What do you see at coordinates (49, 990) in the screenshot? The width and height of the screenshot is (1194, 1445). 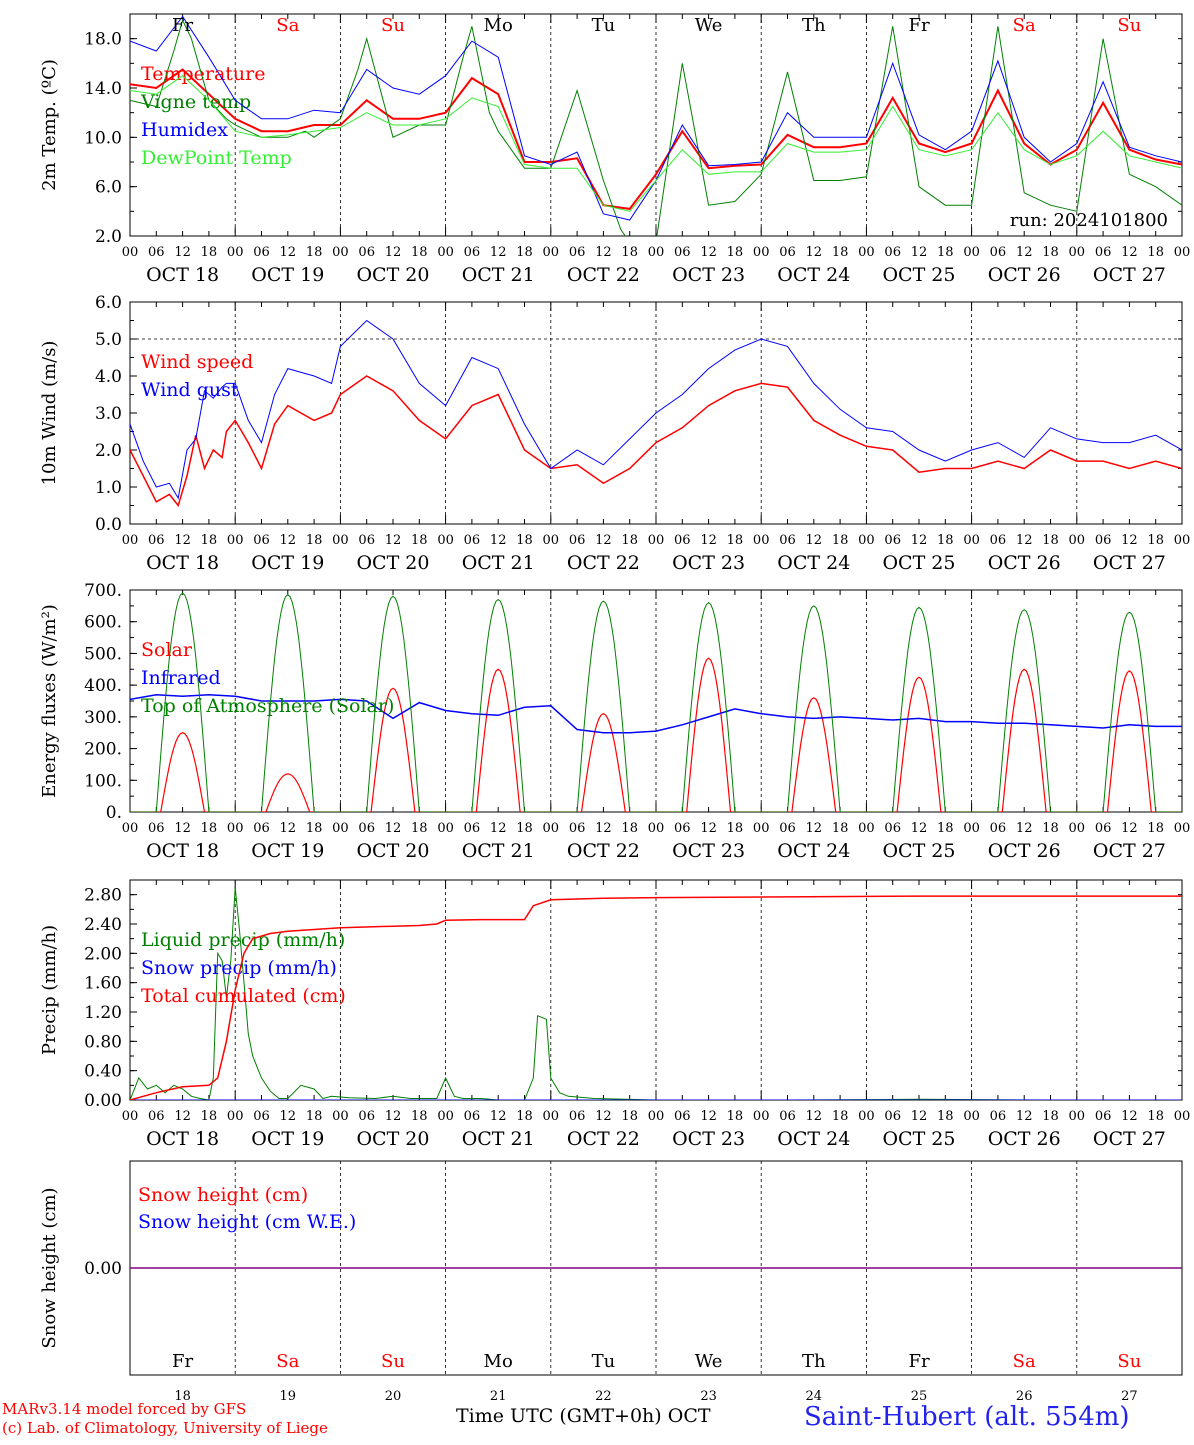 I see `y-axis-label: Precip (mm/h)` at bounding box center [49, 990].